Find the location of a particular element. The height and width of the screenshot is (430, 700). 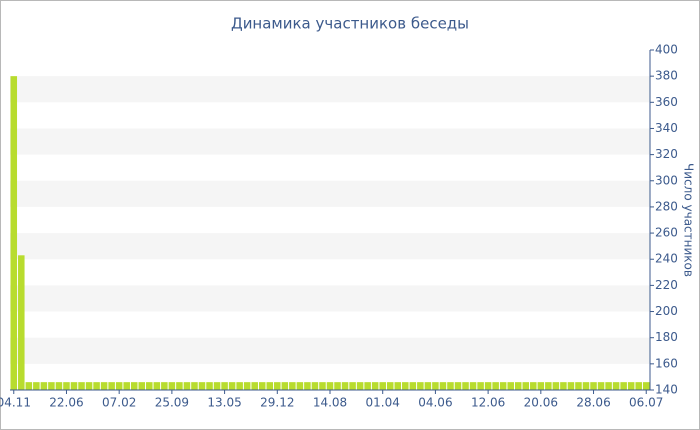

x-tick-label: 12.06 is located at coordinates (488, 403).